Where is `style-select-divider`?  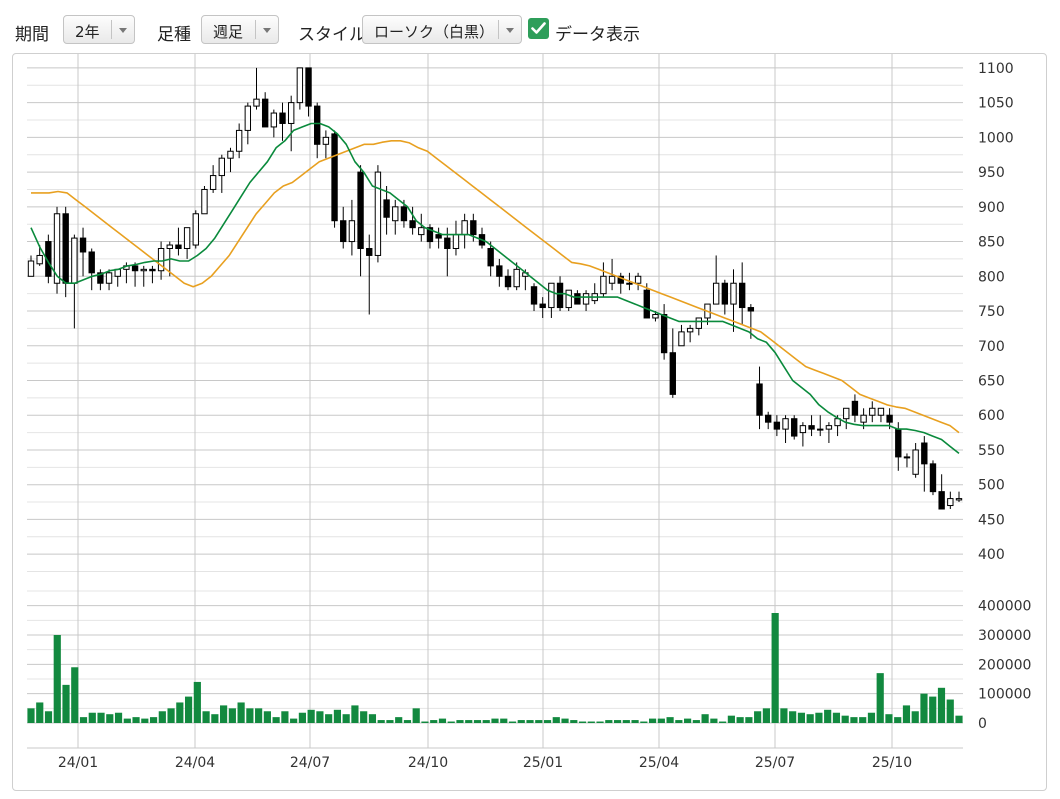 style-select-divider is located at coordinates (498, 29).